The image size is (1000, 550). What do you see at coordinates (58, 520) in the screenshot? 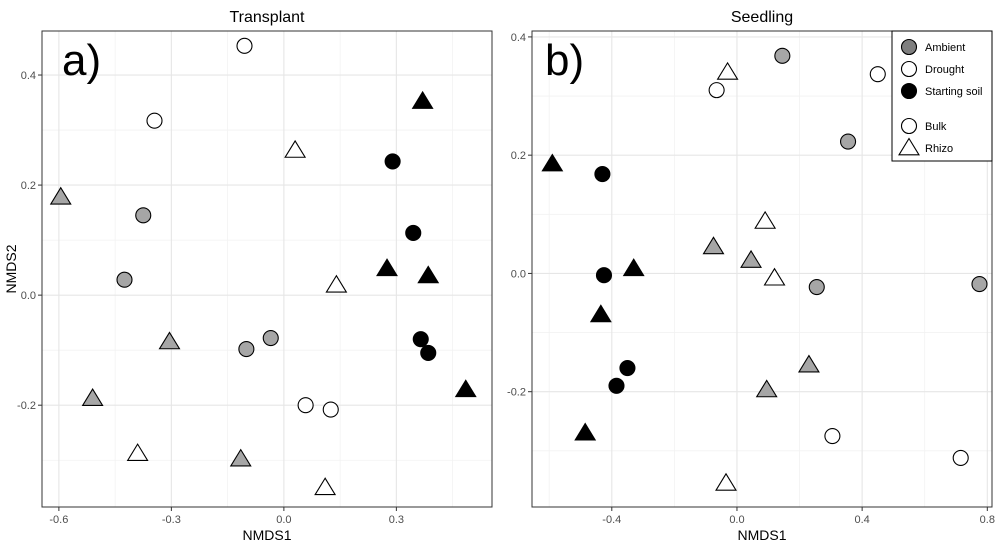
I see `x-tick-label: -0.6` at bounding box center [58, 520].